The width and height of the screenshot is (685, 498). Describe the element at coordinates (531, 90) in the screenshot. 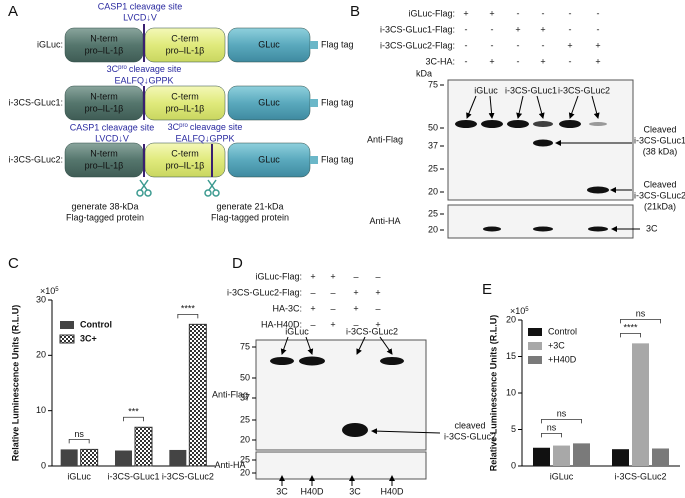

I see `lane-group: i-3CS-GLuc1` at that location.